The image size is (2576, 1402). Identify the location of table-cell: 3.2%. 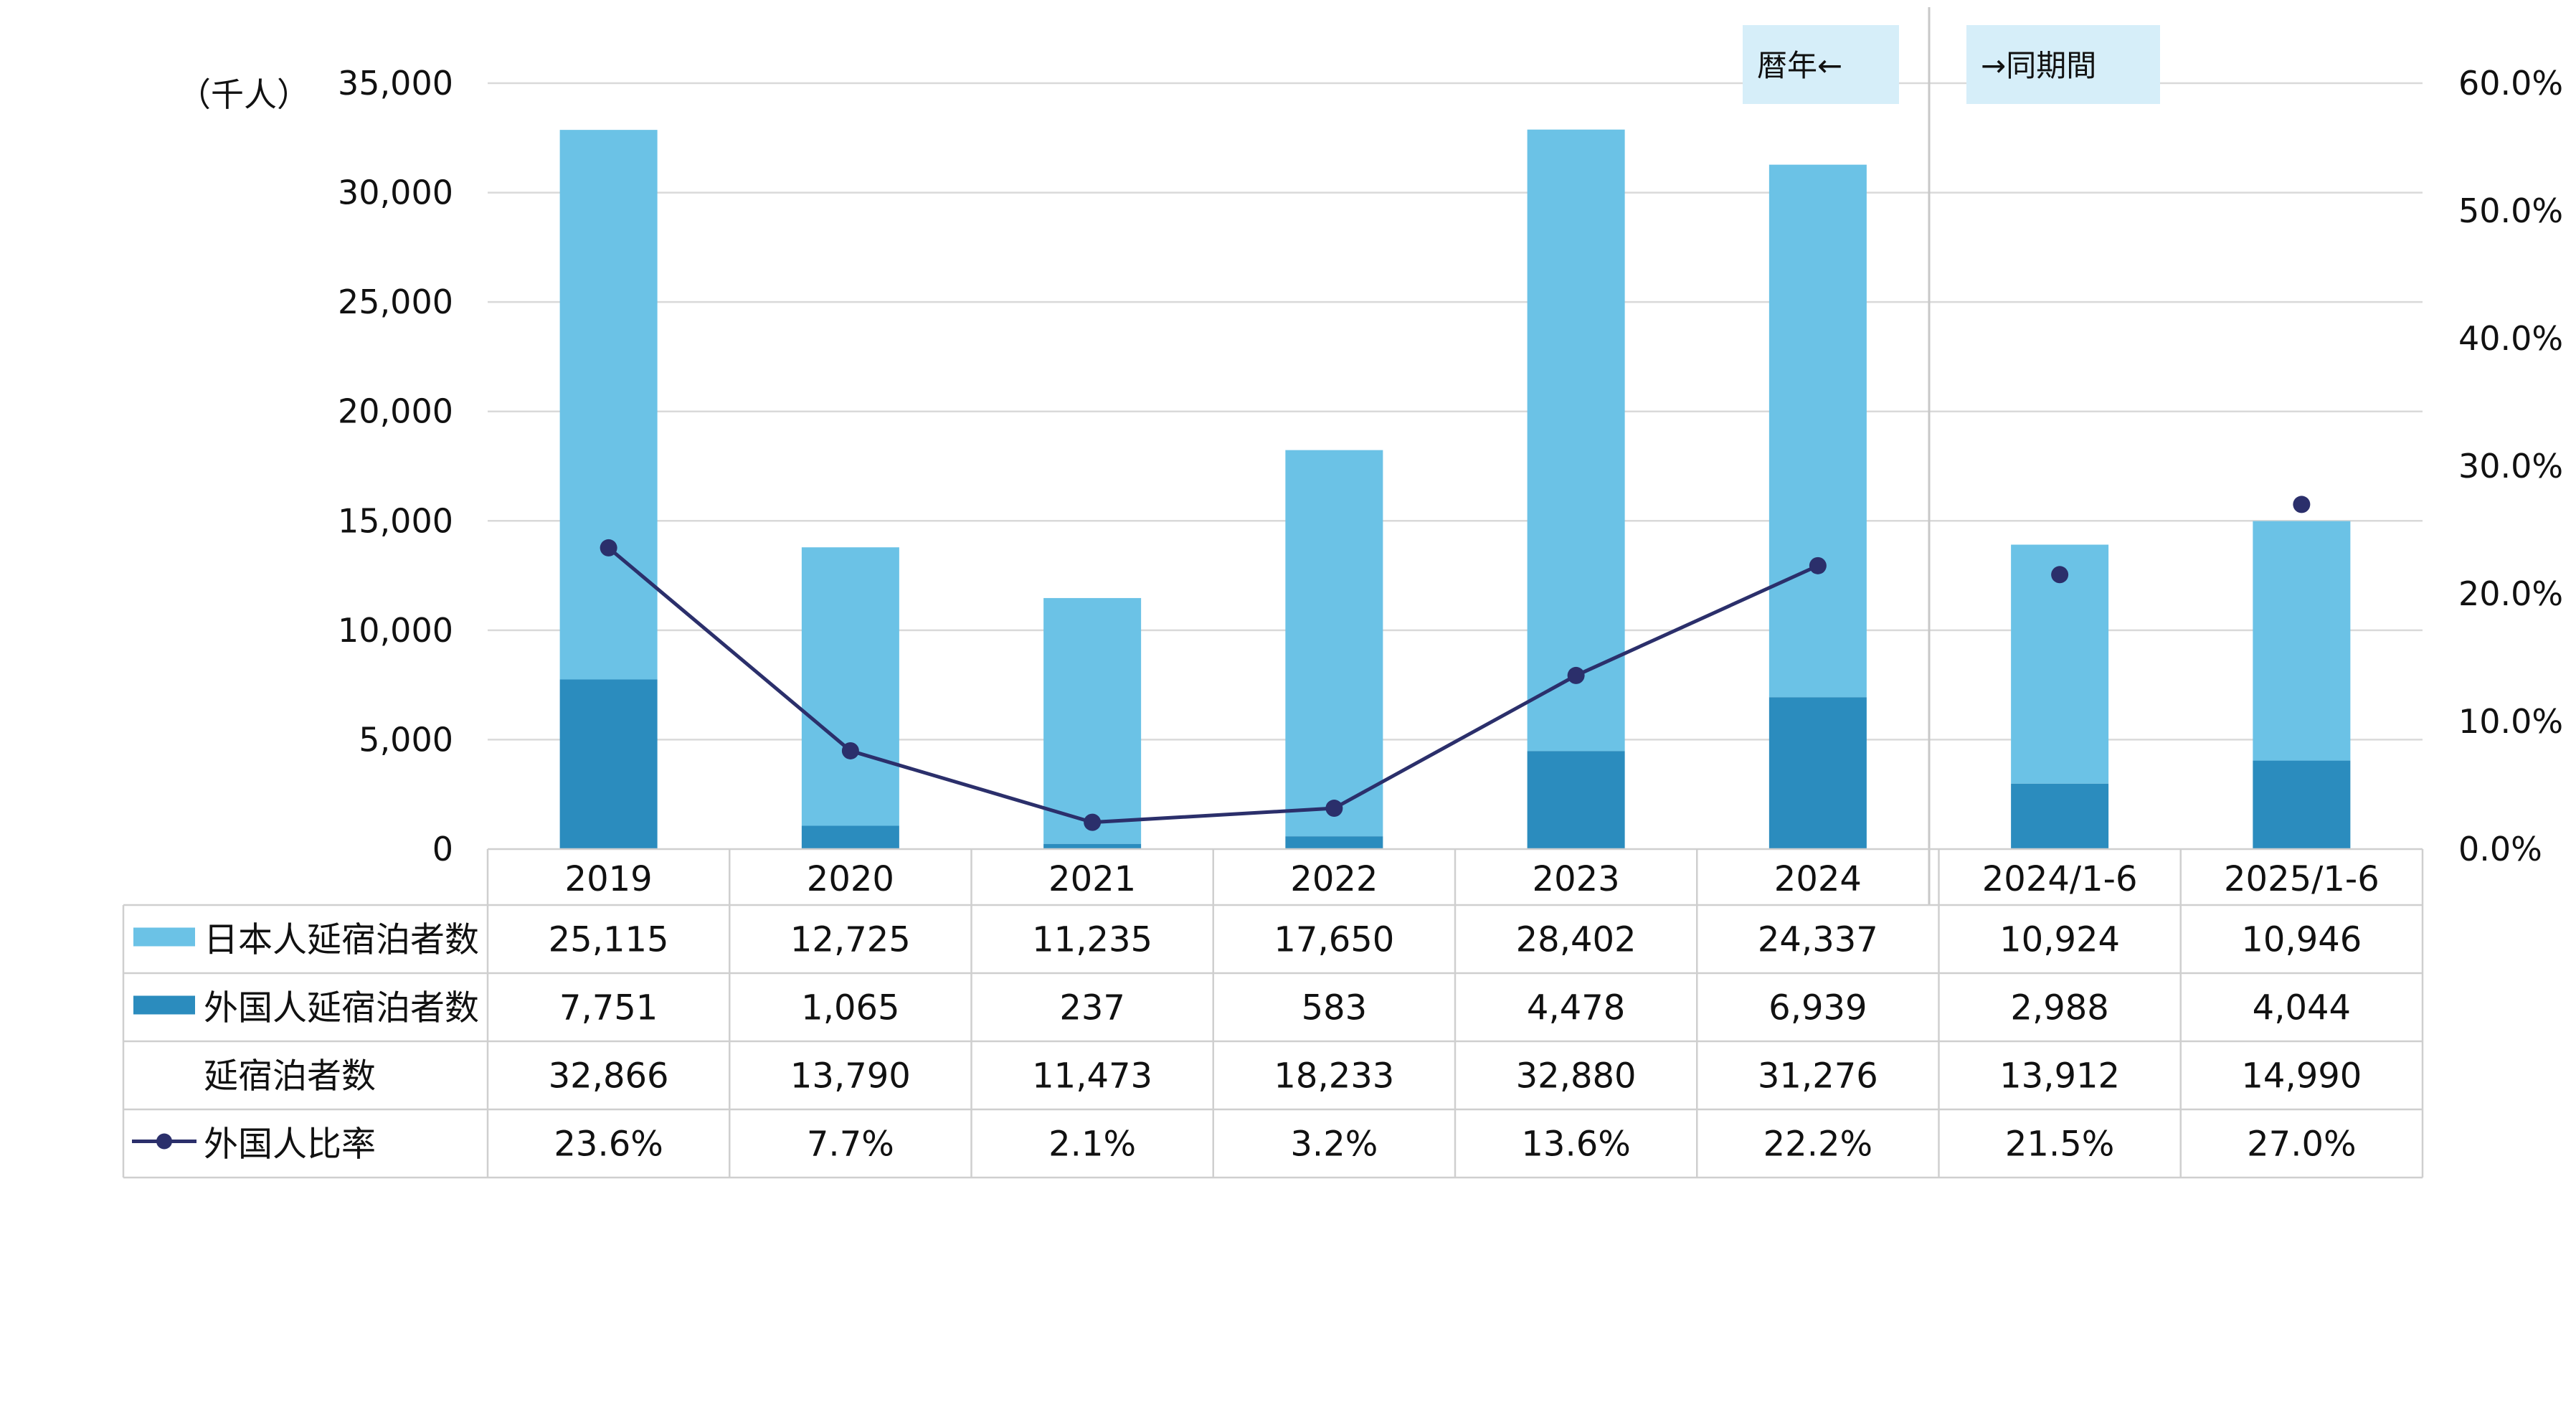
(1334, 1145).